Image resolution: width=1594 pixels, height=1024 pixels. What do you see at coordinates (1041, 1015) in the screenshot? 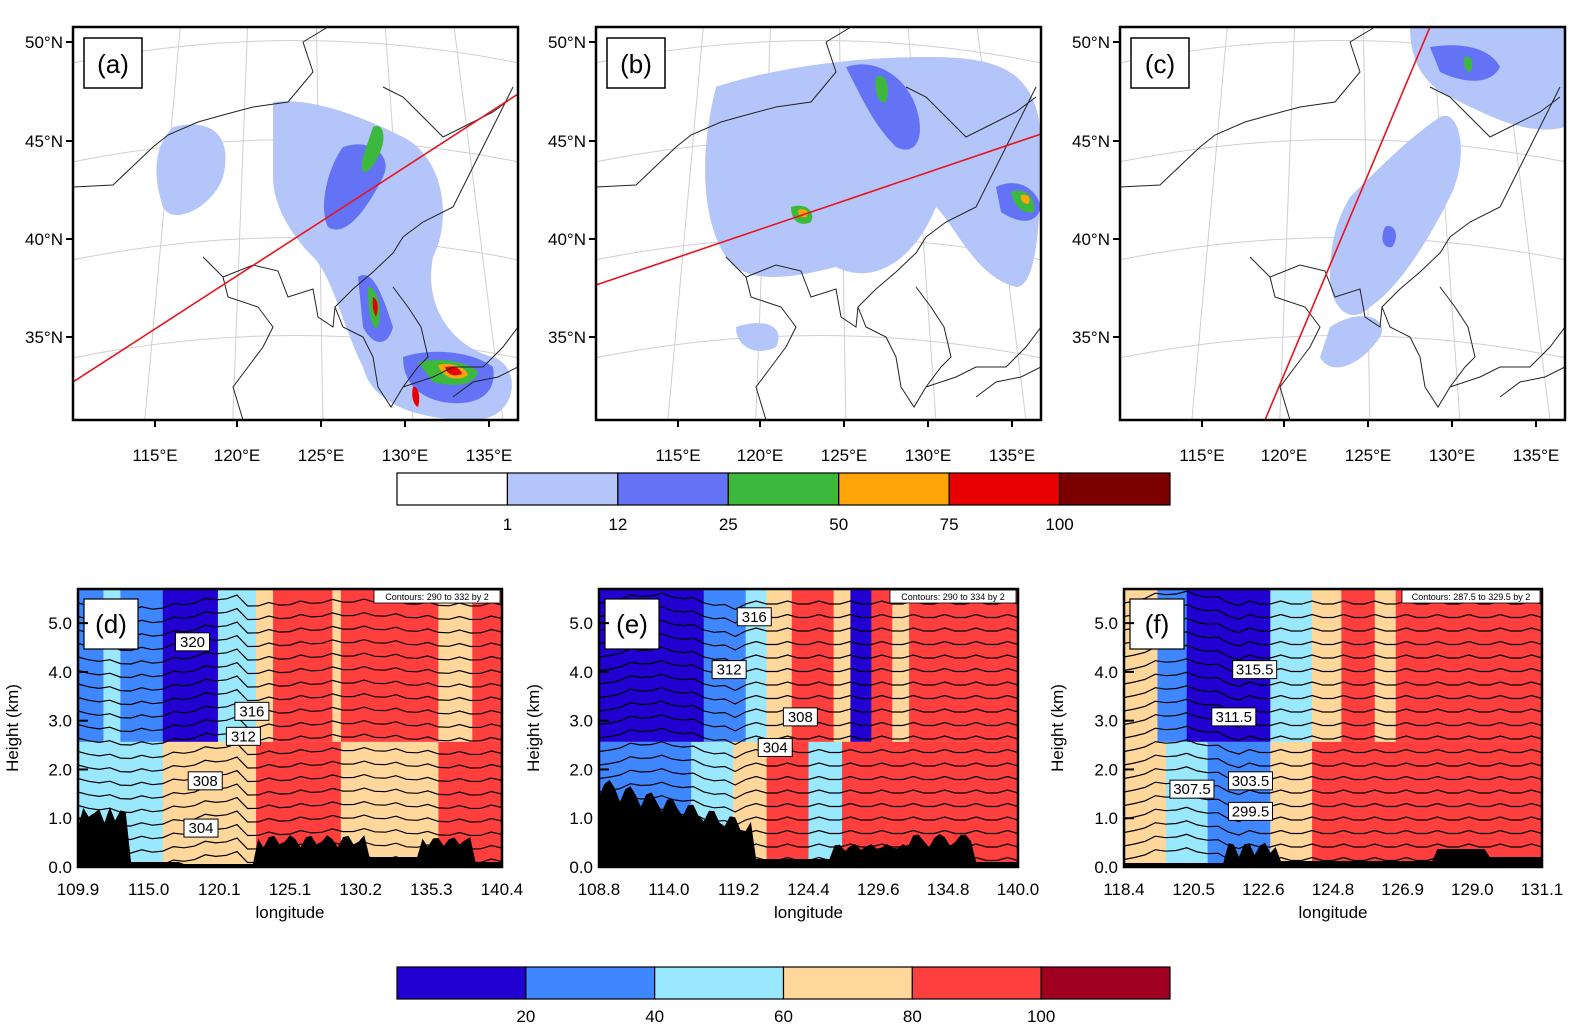
I see `colorbar-label: 100` at bounding box center [1041, 1015].